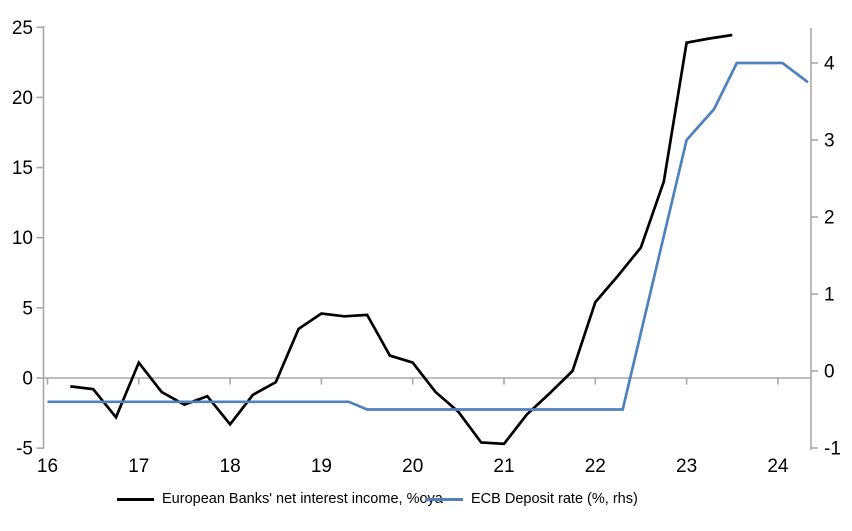 The image size is (852, 531). Describe the element at coordinates (444, 499) in the screenshot. I see `ecb-line-swatch` at that location.